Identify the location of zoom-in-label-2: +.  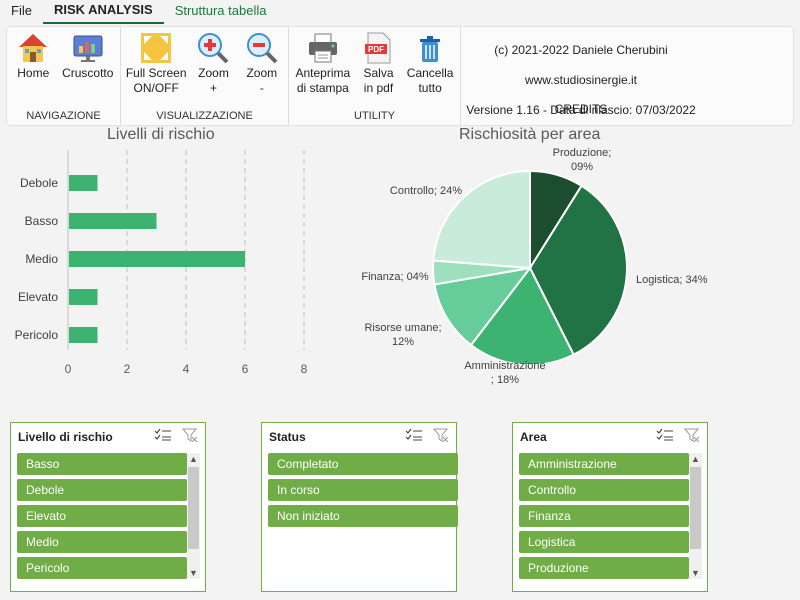
(213, 88).